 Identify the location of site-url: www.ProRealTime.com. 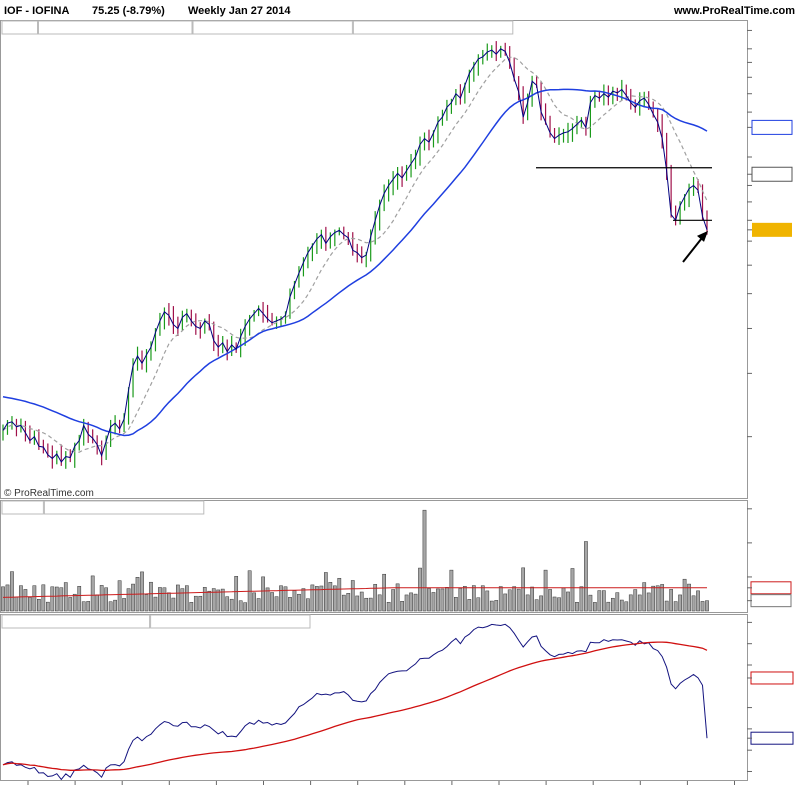
(734, 11).